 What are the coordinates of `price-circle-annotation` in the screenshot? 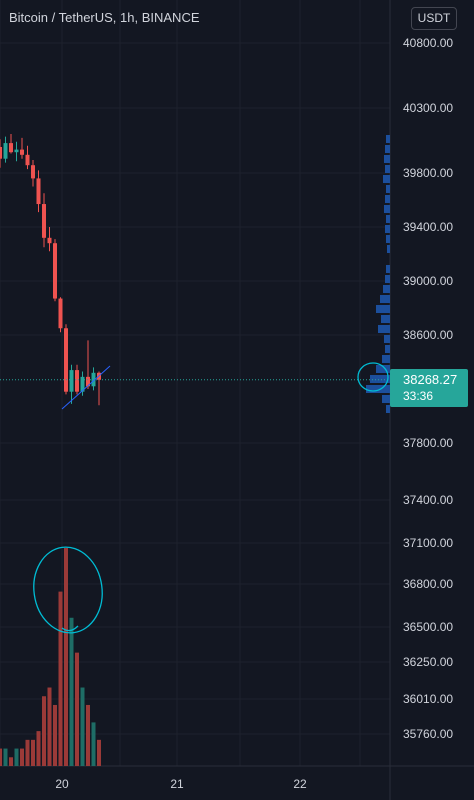 It's located at (373, 377).